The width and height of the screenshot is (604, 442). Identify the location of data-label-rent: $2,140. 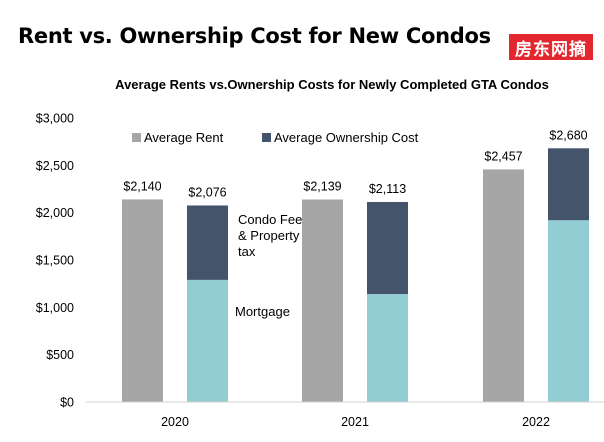
(142, 186).